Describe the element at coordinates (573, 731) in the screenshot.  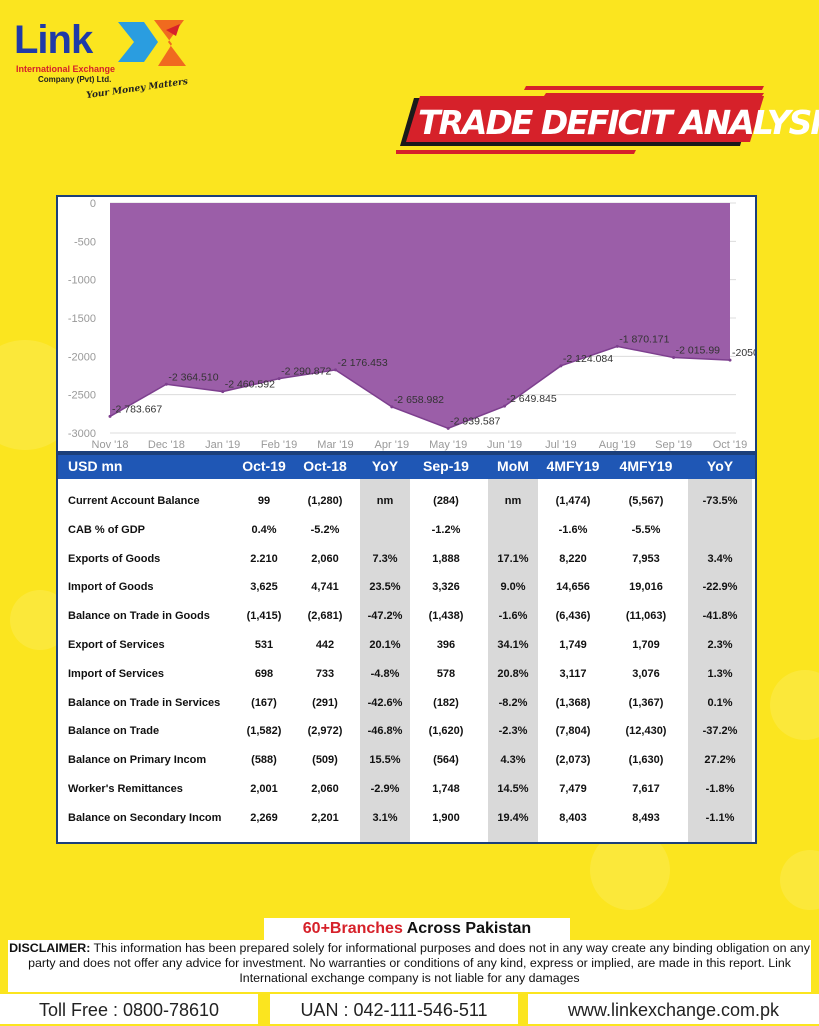
I see `table-cell: (7,804)` at that location.